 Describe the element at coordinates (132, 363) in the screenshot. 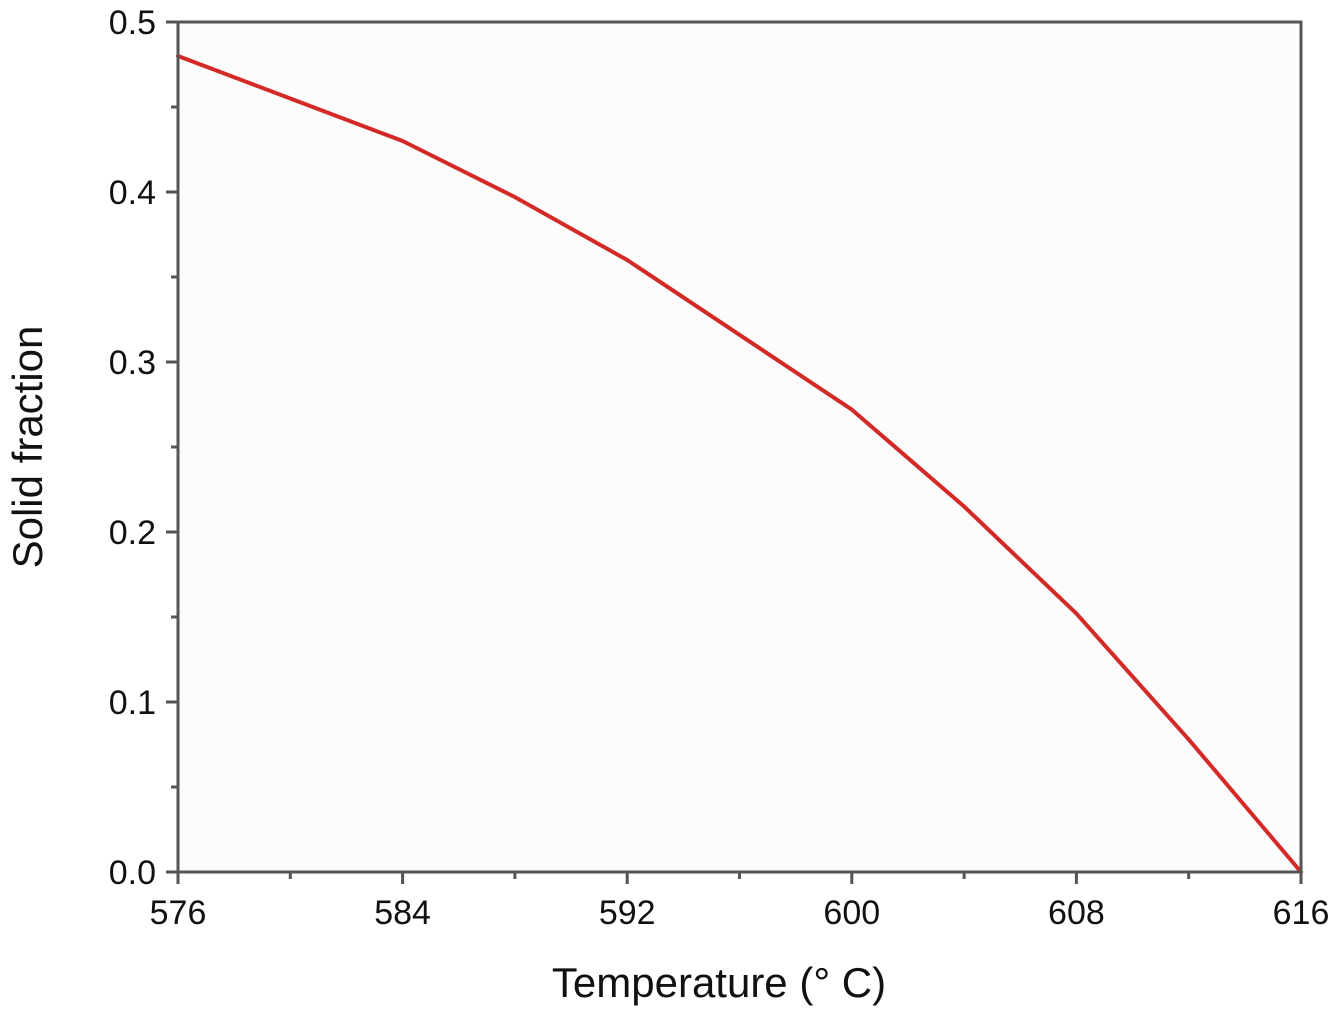

I see `y-tick-label: 0.3` at that location.